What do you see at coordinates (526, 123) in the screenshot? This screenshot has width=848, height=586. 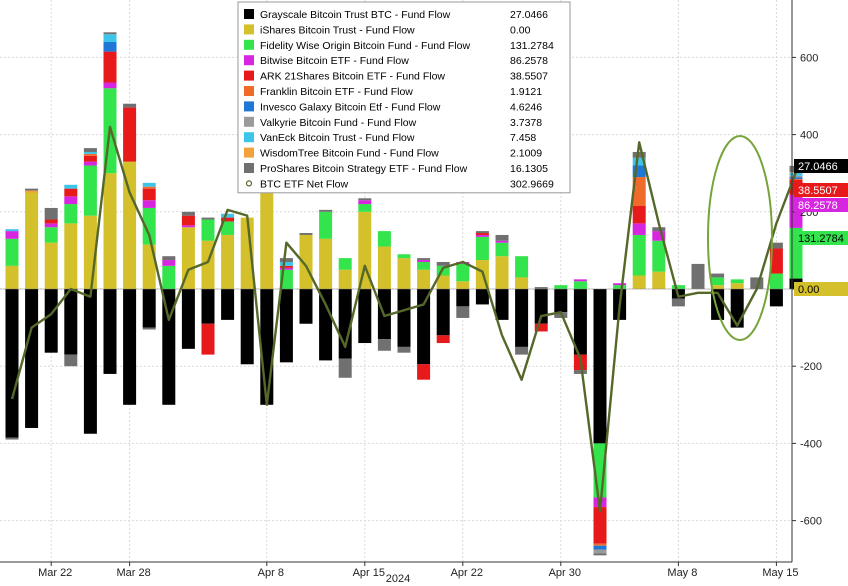 I see `legend-series-value: 3.7378` at bounding box center [526, 123].